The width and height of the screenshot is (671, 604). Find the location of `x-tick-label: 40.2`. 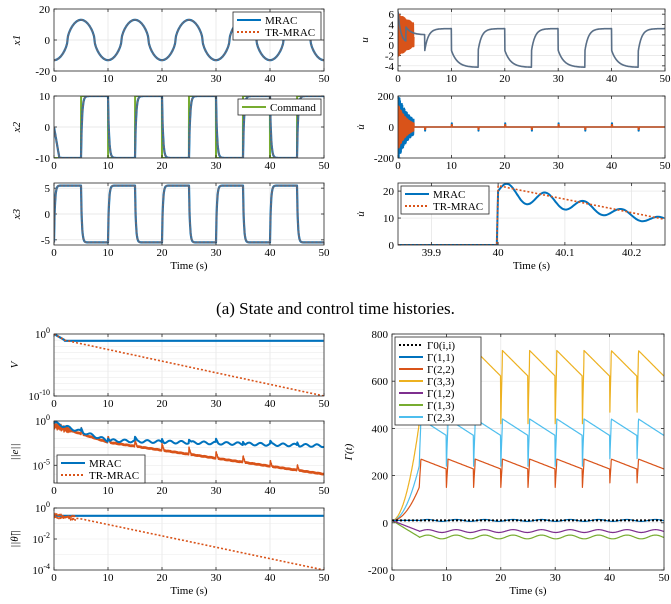

x-tick-label: 40.2 is located at coordinates (631, 253).